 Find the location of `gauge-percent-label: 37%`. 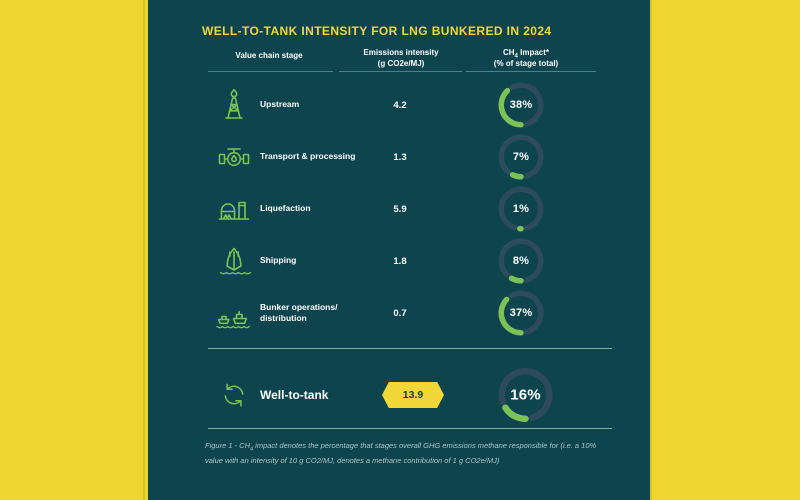

gauge-percent-label: 37% is located at coordinates (521, 313).